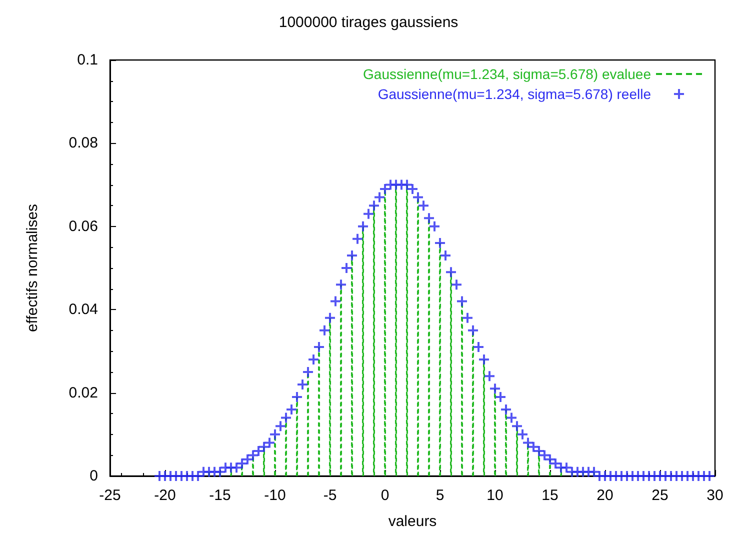 Image resolution: width=737 pixels, height=542 pixels. Describe the element at coordinates (83, 143) in the screenshot. I see `y-tick-label: 0.08` at that location.